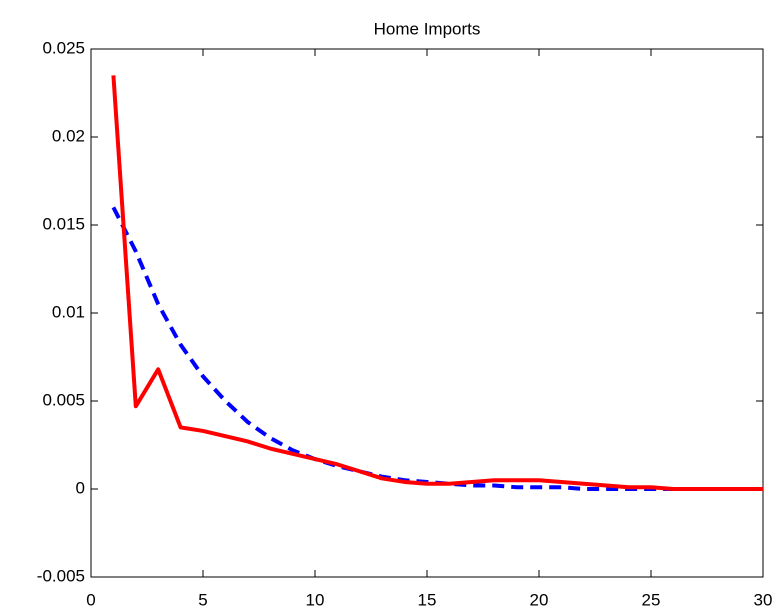  What do you see at coordinates (68, 311) in the screenshot?
I see `y-tick-label: 0.01` at bounding box center [68, 311].